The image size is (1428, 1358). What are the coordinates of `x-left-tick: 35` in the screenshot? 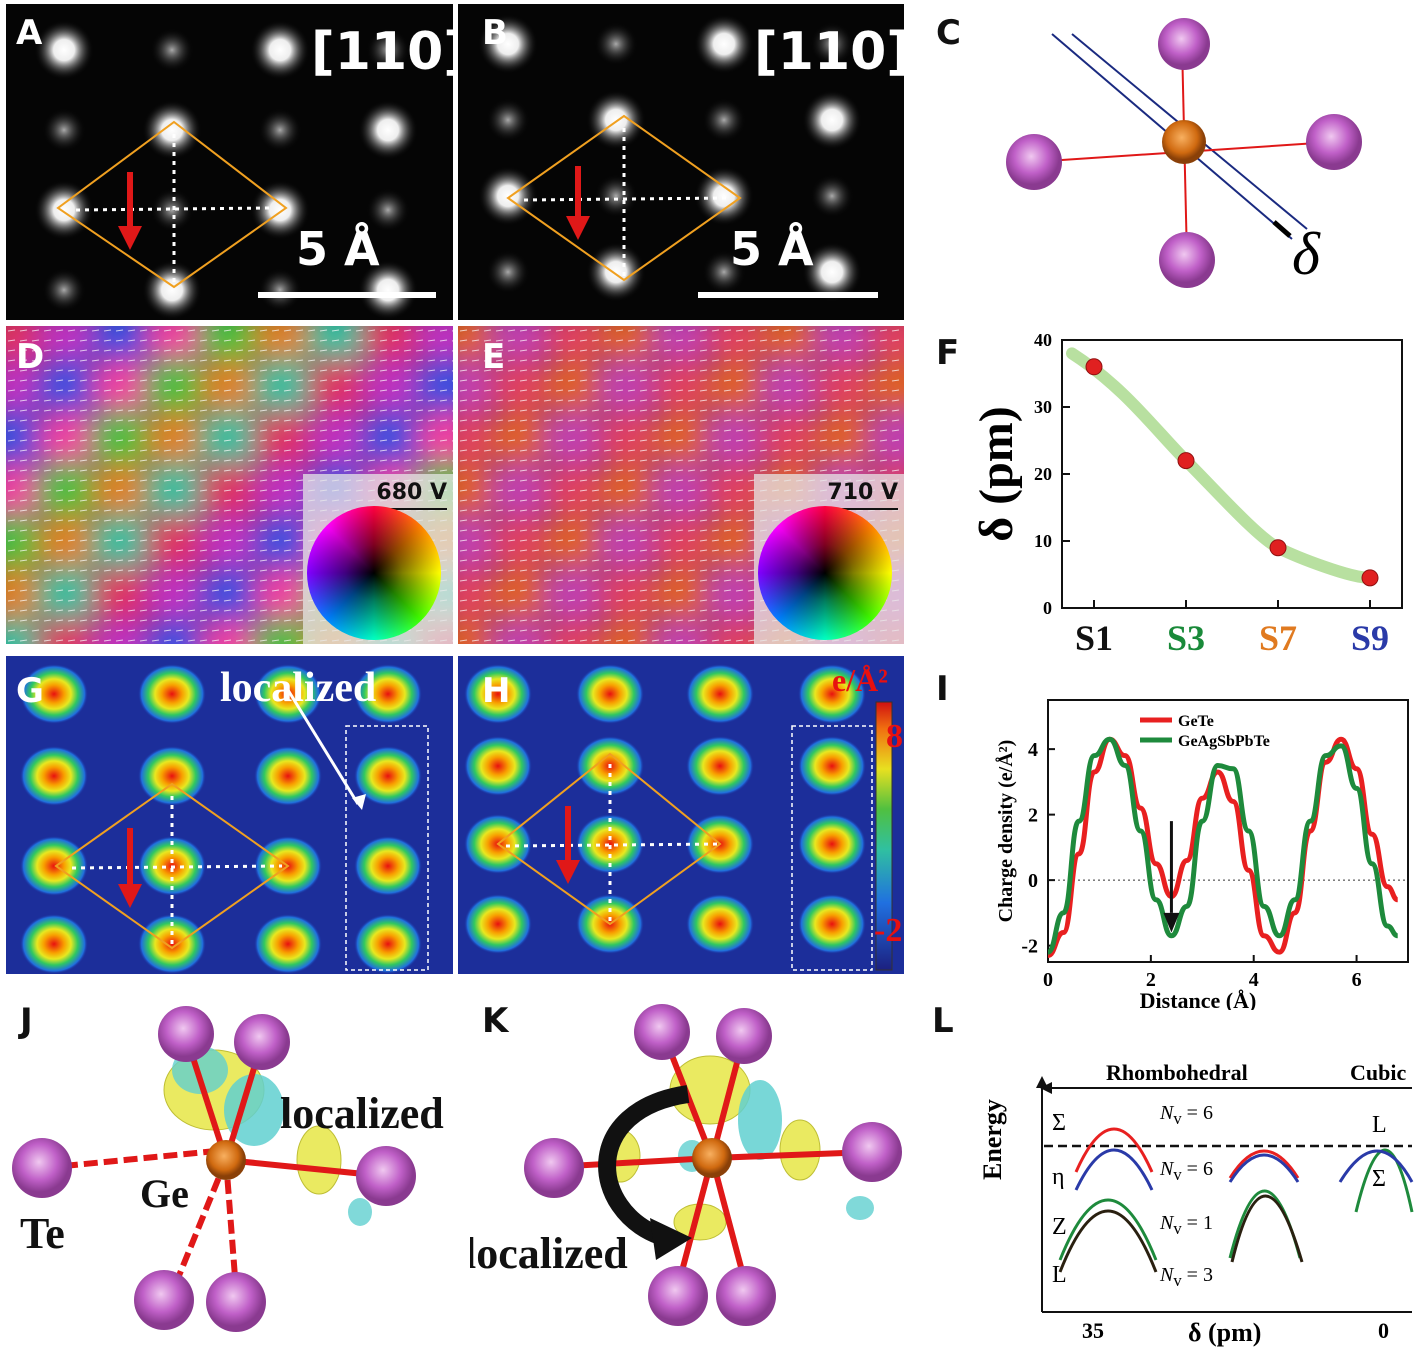 It's located at (1093, 1330).